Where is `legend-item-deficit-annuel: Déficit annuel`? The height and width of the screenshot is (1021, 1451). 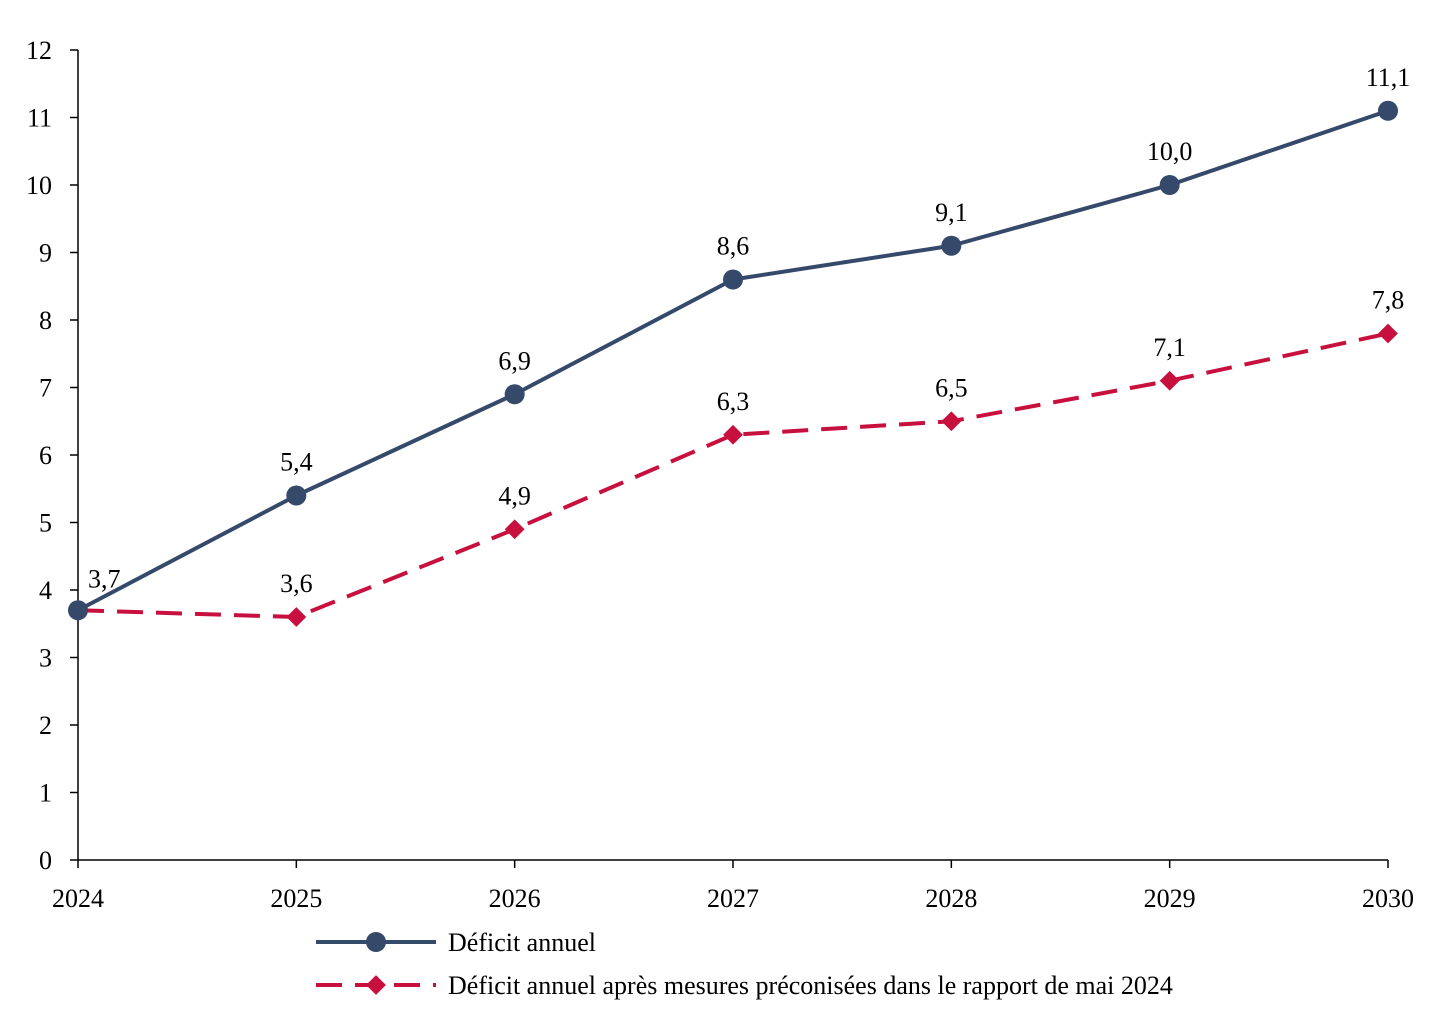
legend-item-deficit-annuel: Déficit annuel is located at coordinates (456, 942).